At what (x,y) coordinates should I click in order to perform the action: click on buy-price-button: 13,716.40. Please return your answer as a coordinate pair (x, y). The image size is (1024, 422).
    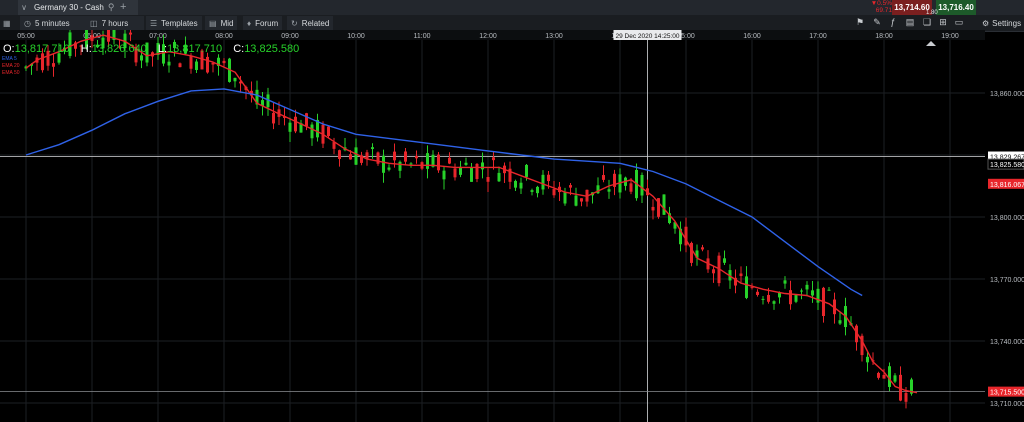
    Looking at the image, I should click on (956, 7).